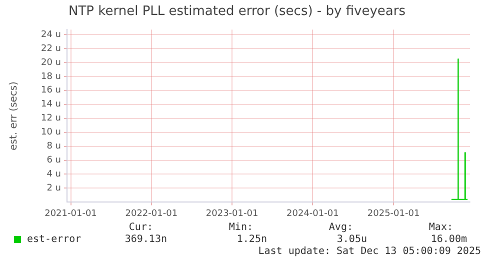 This screenshot has width=497, height=264. Describe the element at coordinates (237, 12) in the screenshot. I see `chart-title: NTP kernel PLL estimated error (secs) - by fiveyears` at that location.